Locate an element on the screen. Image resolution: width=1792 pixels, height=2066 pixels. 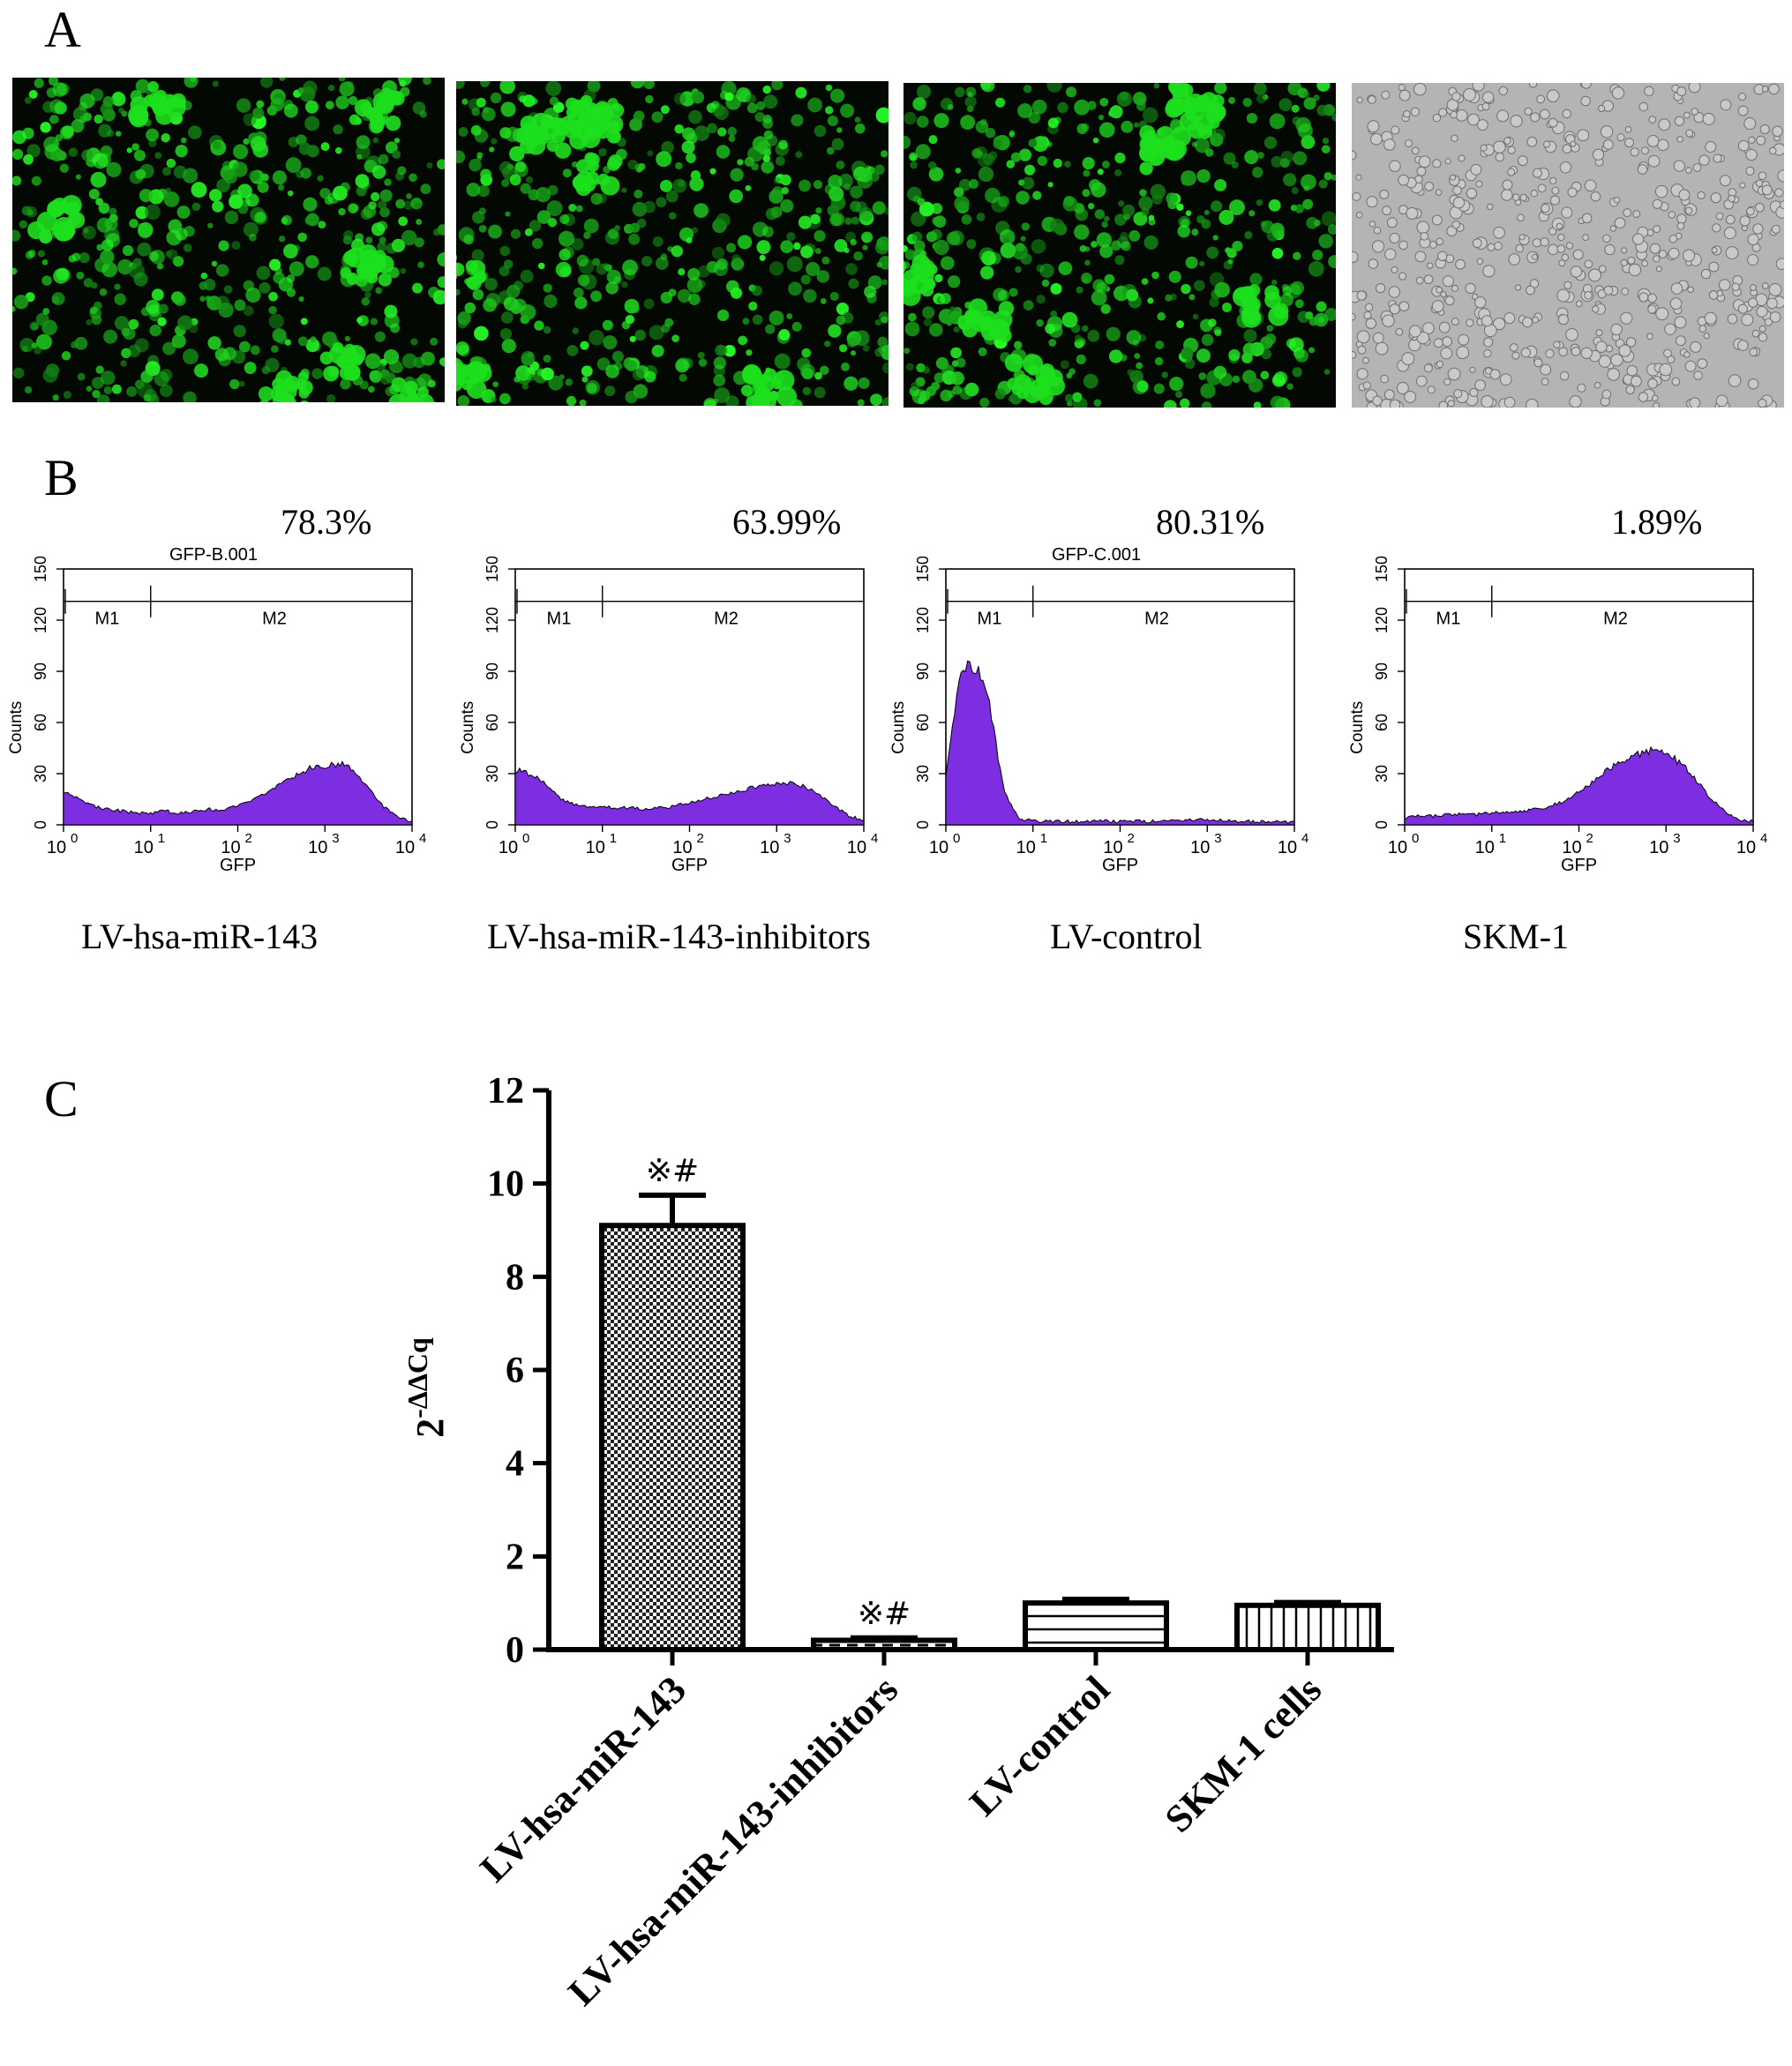
x-tick-exponent: 4 is located at coordinates (423, 838).